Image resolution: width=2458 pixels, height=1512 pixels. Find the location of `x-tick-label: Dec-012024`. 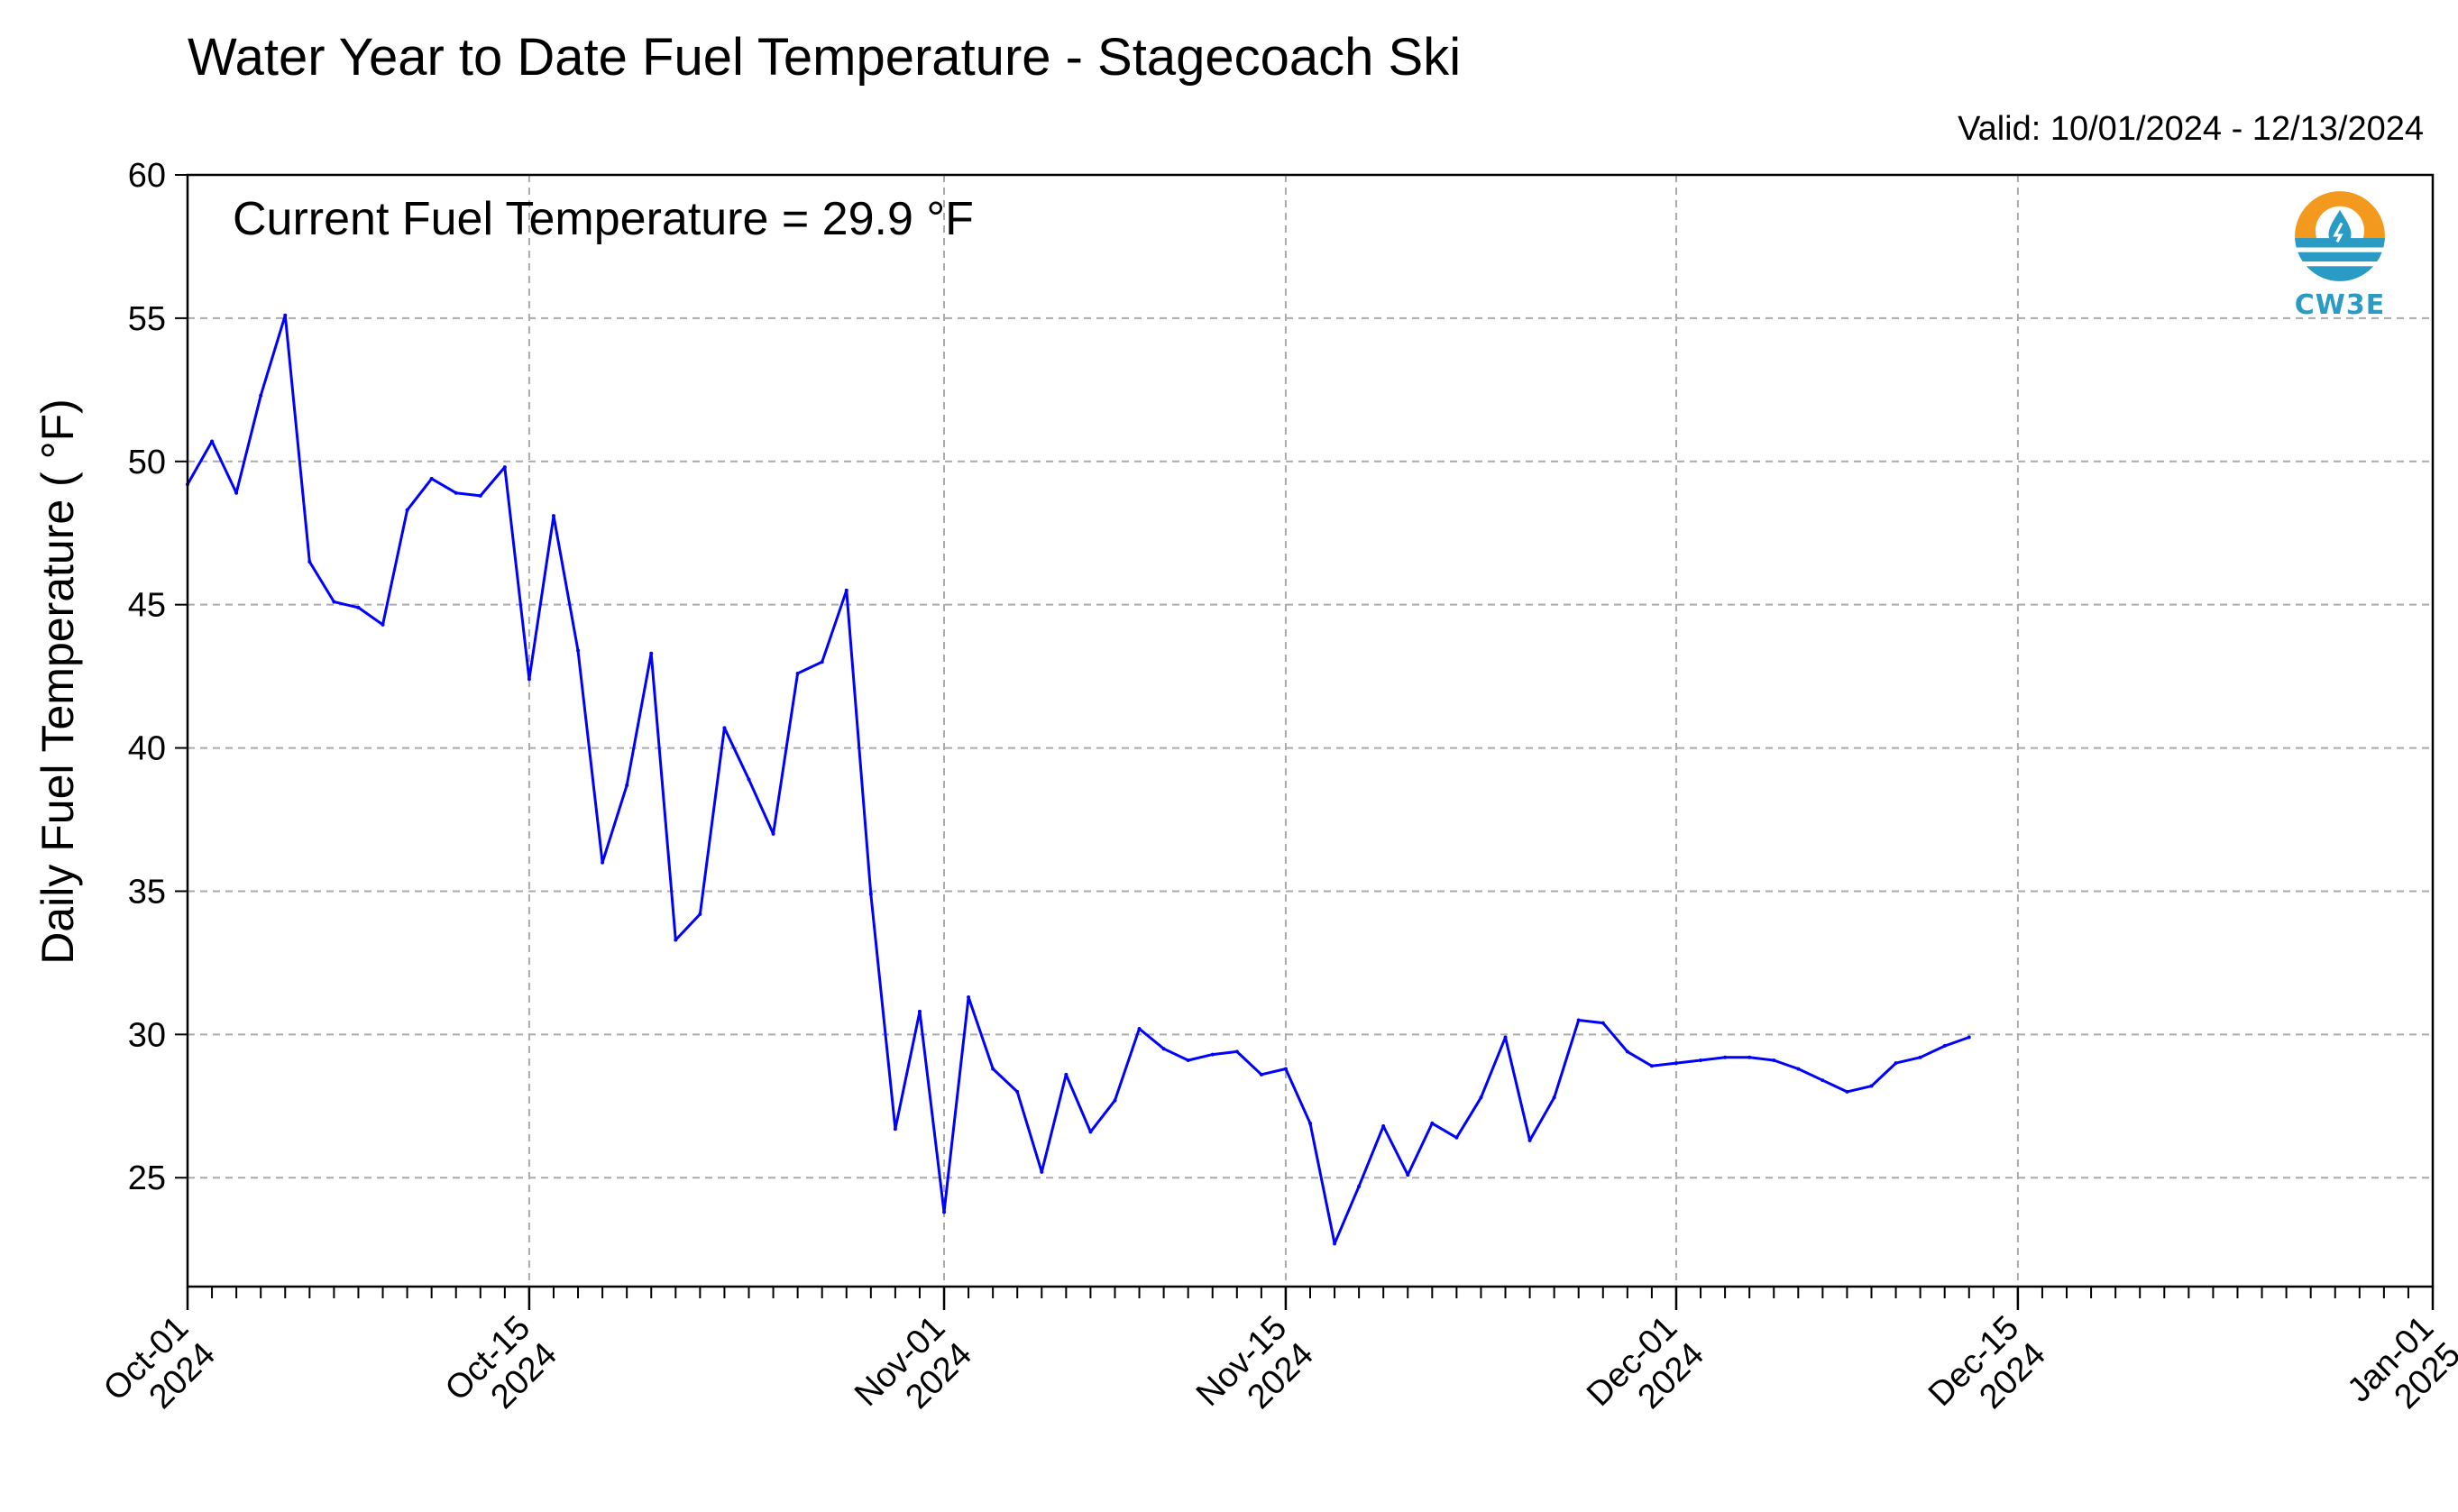

x-tick-label: Dec-012024 is located at coordinates (1645, 1375).